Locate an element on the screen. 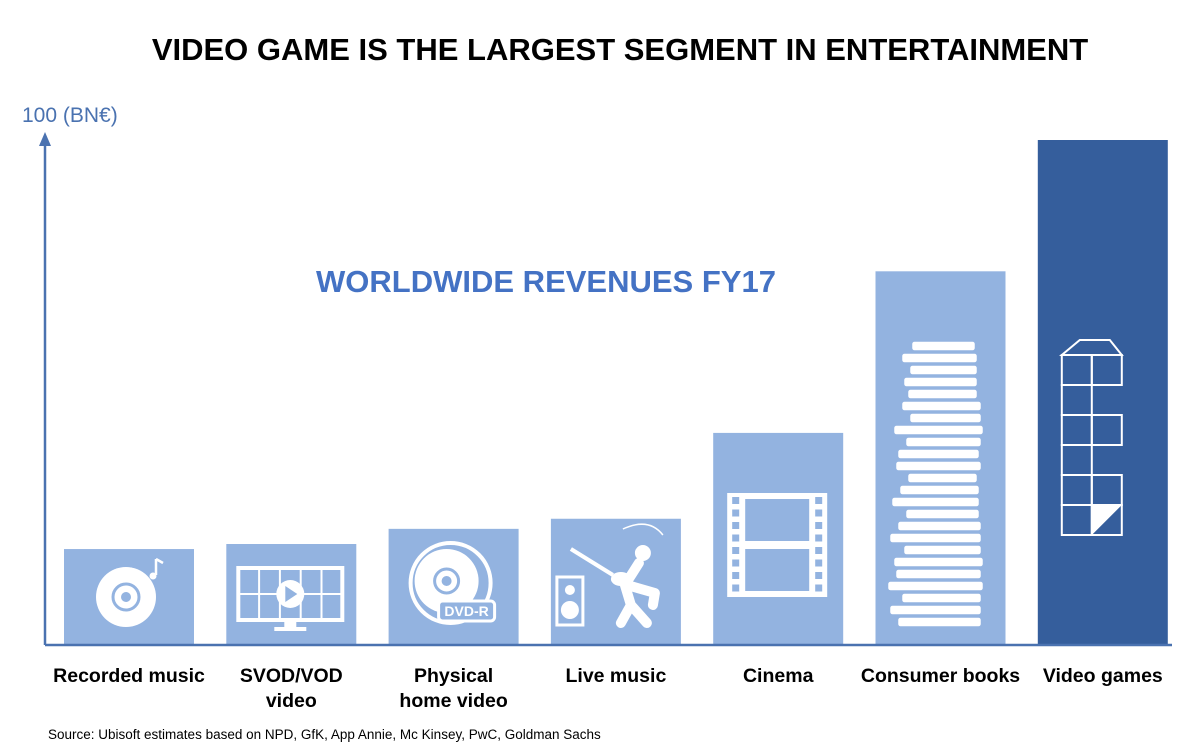 The width and height of the screenshot is (1200, 752). guitar-smash-icon is located at coordinates (609, 575).